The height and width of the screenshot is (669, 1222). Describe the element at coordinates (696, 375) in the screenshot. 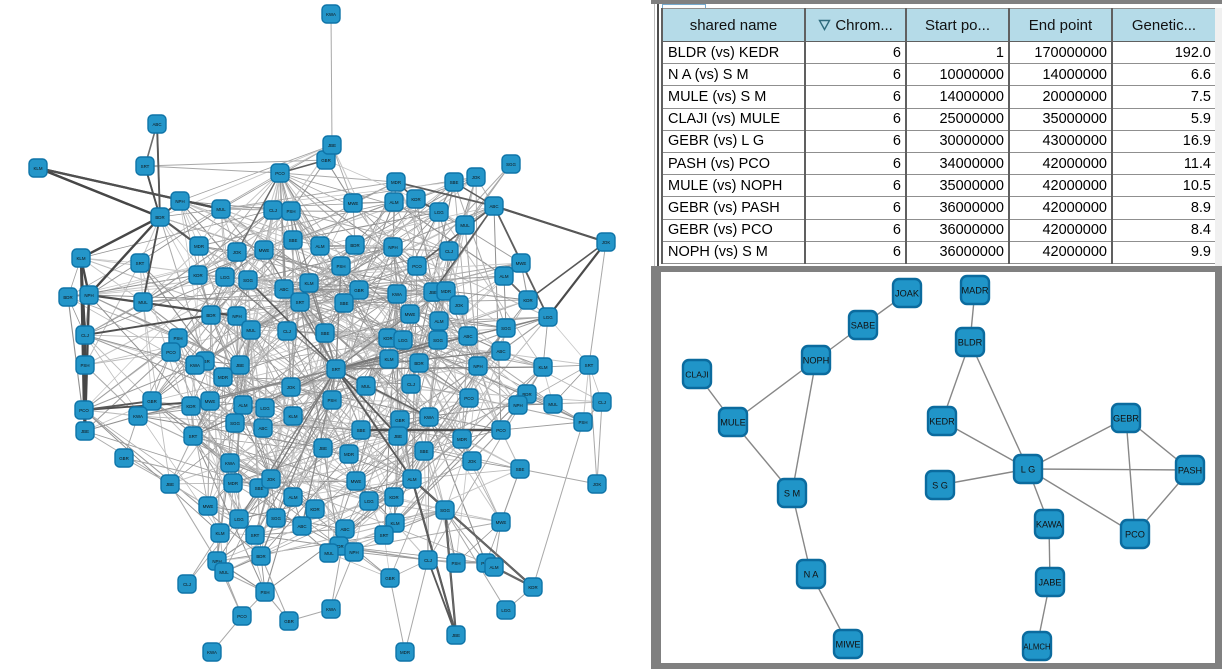

I see `svg-text: CLAJI` at that location.